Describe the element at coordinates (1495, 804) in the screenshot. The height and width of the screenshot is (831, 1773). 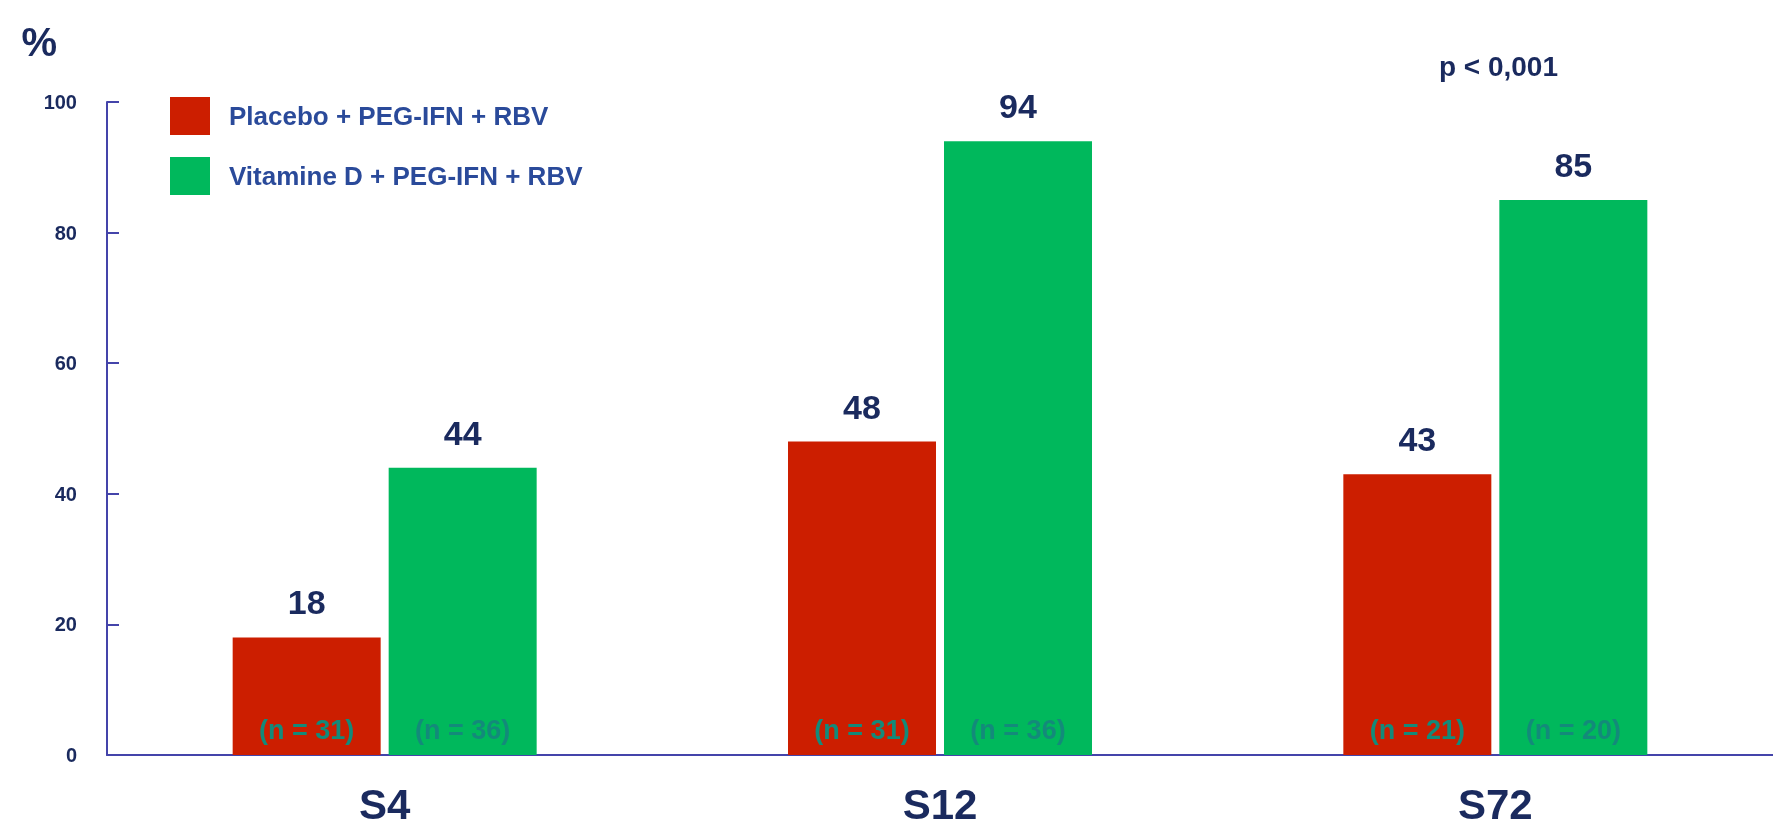
I see `x-tick-label: S72` at that location.